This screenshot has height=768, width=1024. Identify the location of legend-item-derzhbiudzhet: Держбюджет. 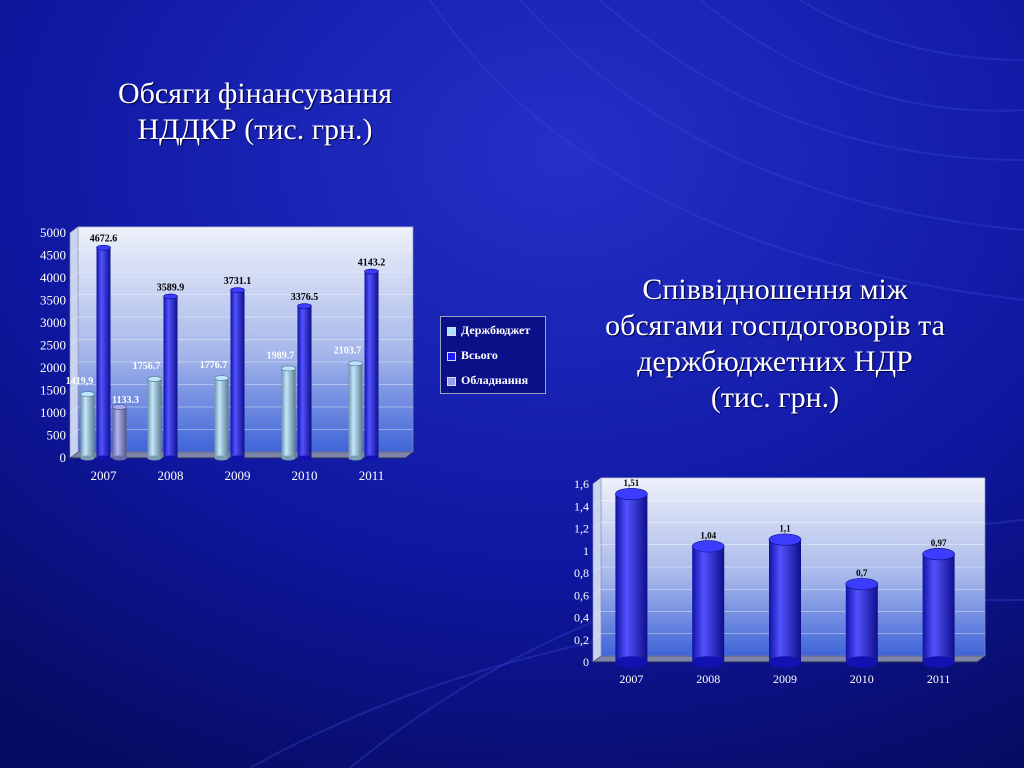
(488, 330).